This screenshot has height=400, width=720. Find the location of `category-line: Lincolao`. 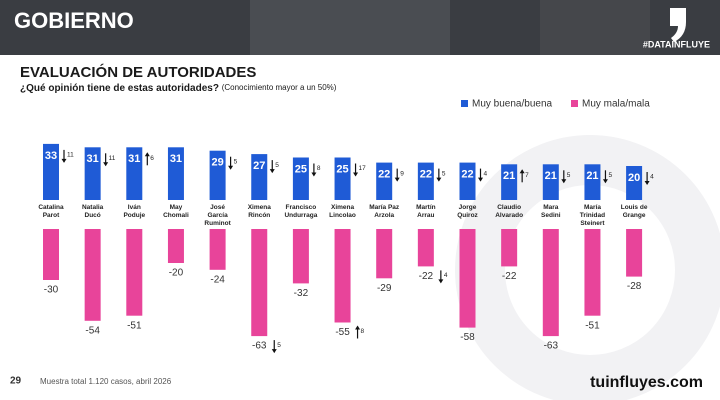

category-line: Lincolao is located at coordinates (342, 215).